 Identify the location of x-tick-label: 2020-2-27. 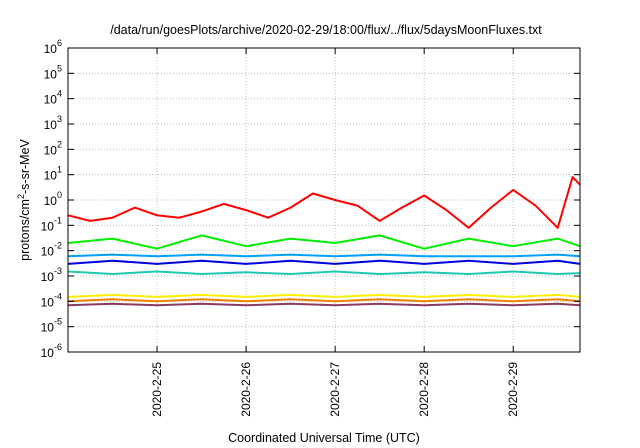
(335, 389).